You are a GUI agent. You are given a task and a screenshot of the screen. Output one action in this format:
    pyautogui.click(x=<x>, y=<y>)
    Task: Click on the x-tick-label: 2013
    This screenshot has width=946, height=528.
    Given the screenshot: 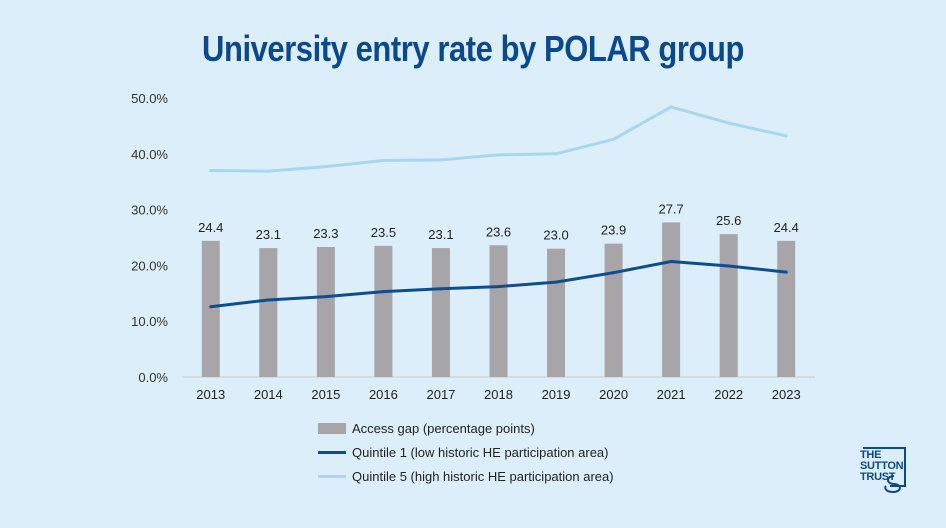 What is the action you would take?
    pyautogui.click(x=210, y=394)
    